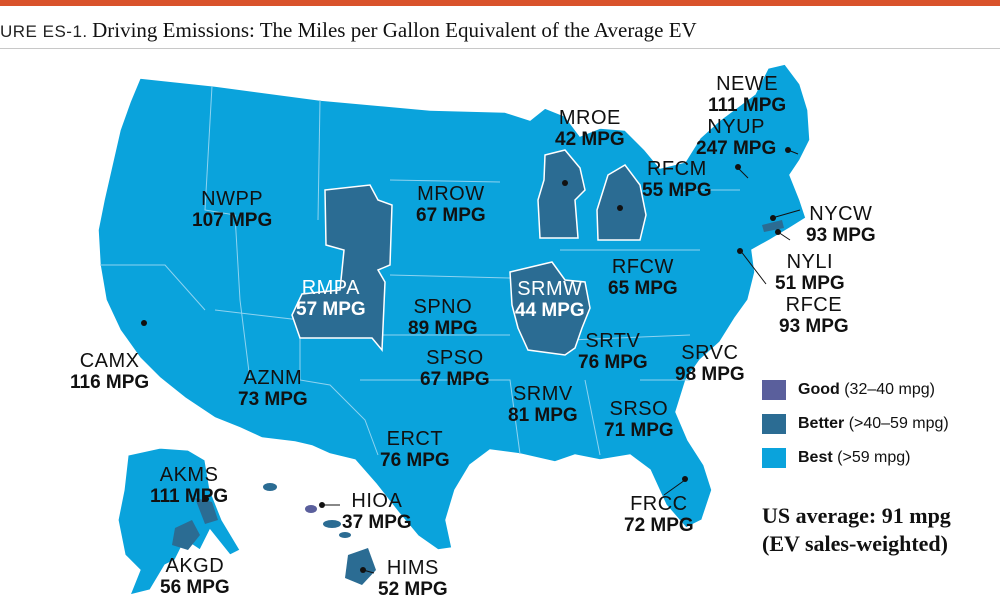 The image size is (1000, 601). Describe the element at coordinates (415, 449) in the screenshot. I see `region-label-erct: ERCT 76 MPG` at that location.